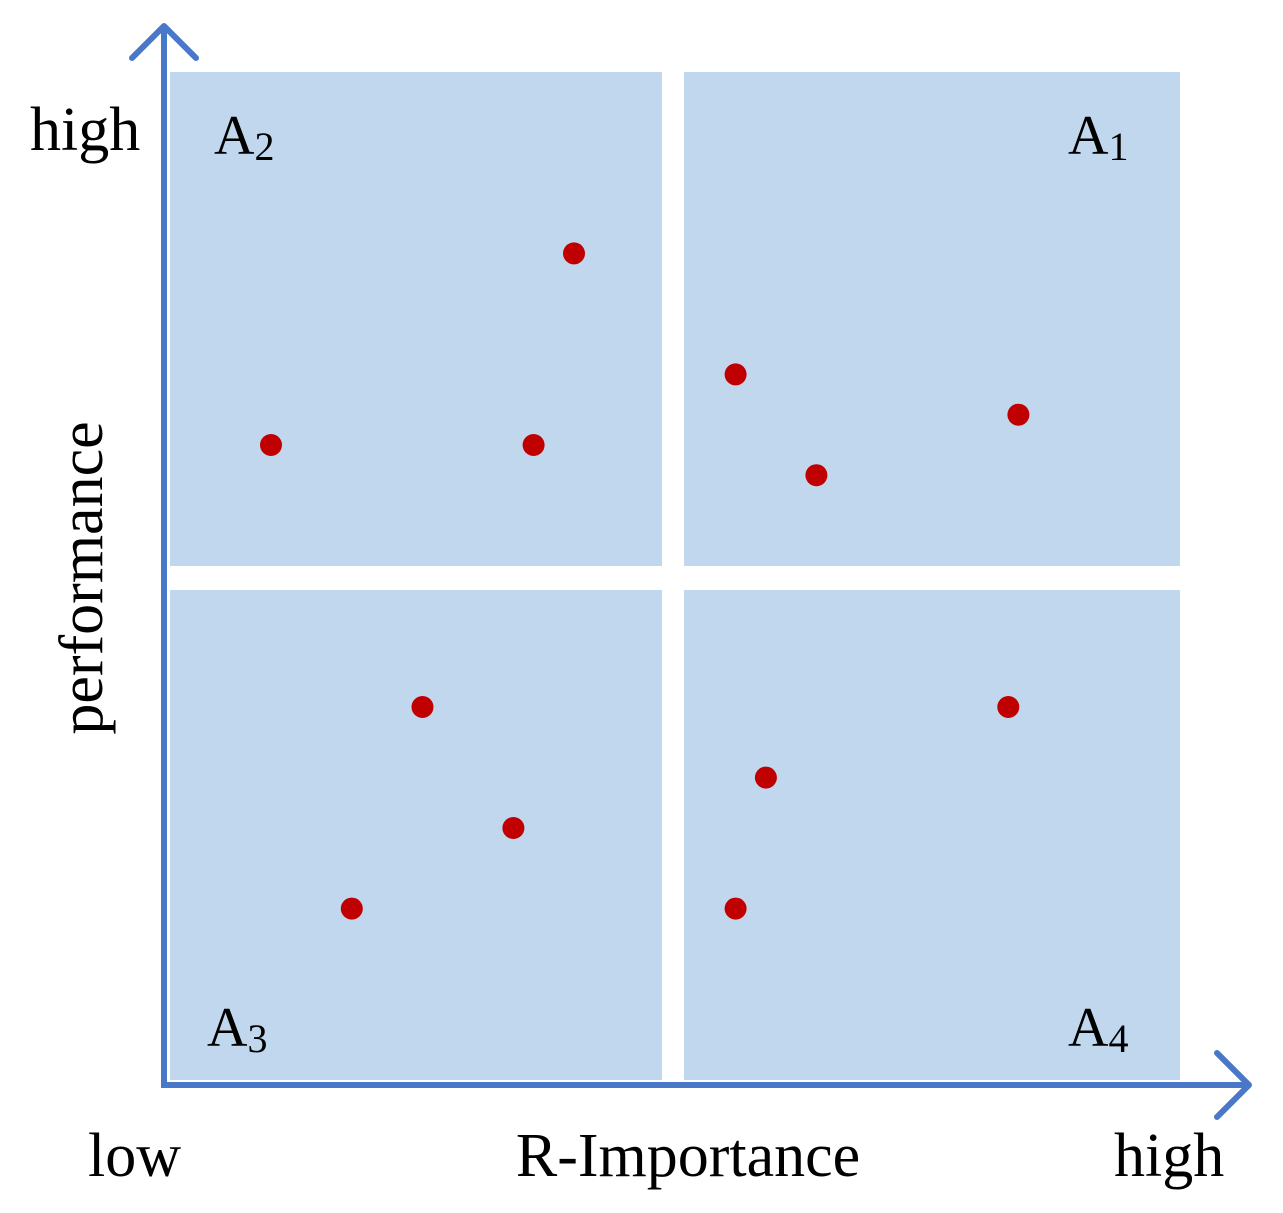  What do you see at coordinates (688, 1156) in the screenshot?
I see `x-axis-title: R-Importance` at bounding box center [688, 1156].